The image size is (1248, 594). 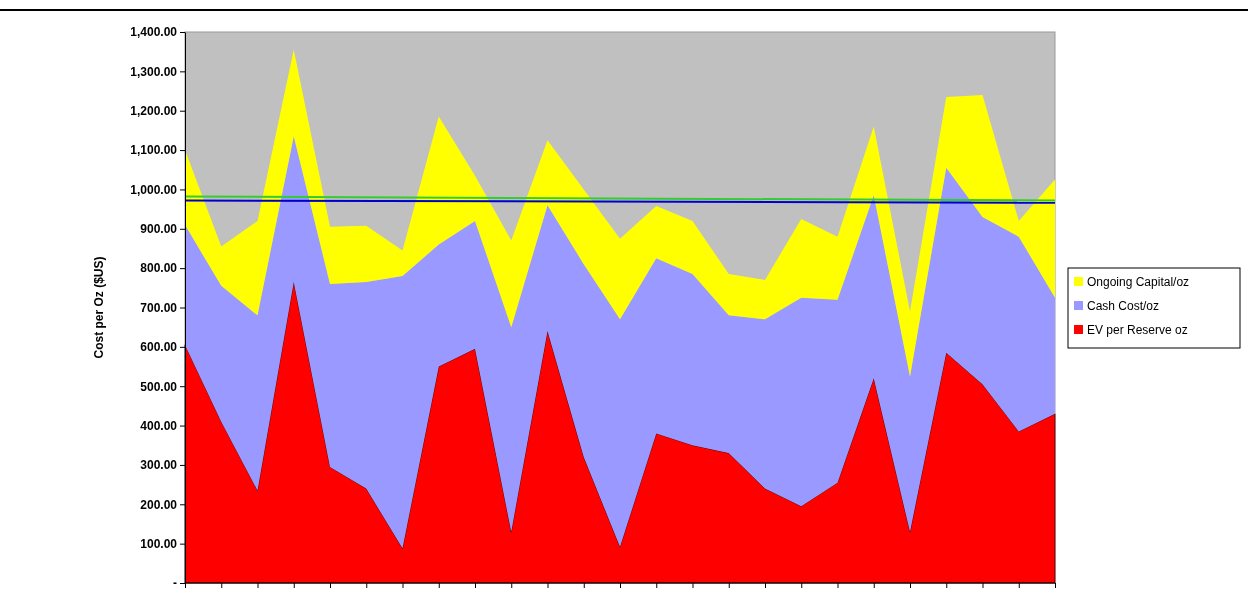 What do you see at coordinates (154, 189) in the screenshot?
I see `y-tick-label: 1,000.00` at bounding box center [154, 189].